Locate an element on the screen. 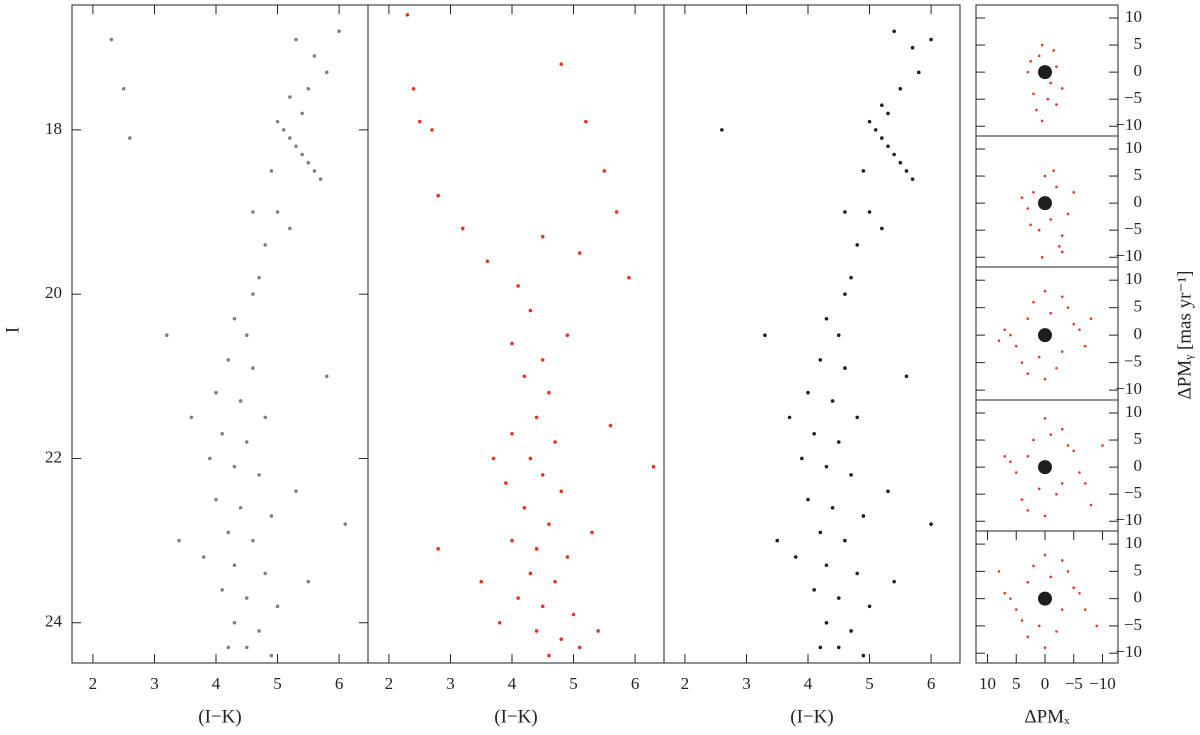 The image size is (1200, 735). x-tick-label: 5 is located at coordinates (573, 683).